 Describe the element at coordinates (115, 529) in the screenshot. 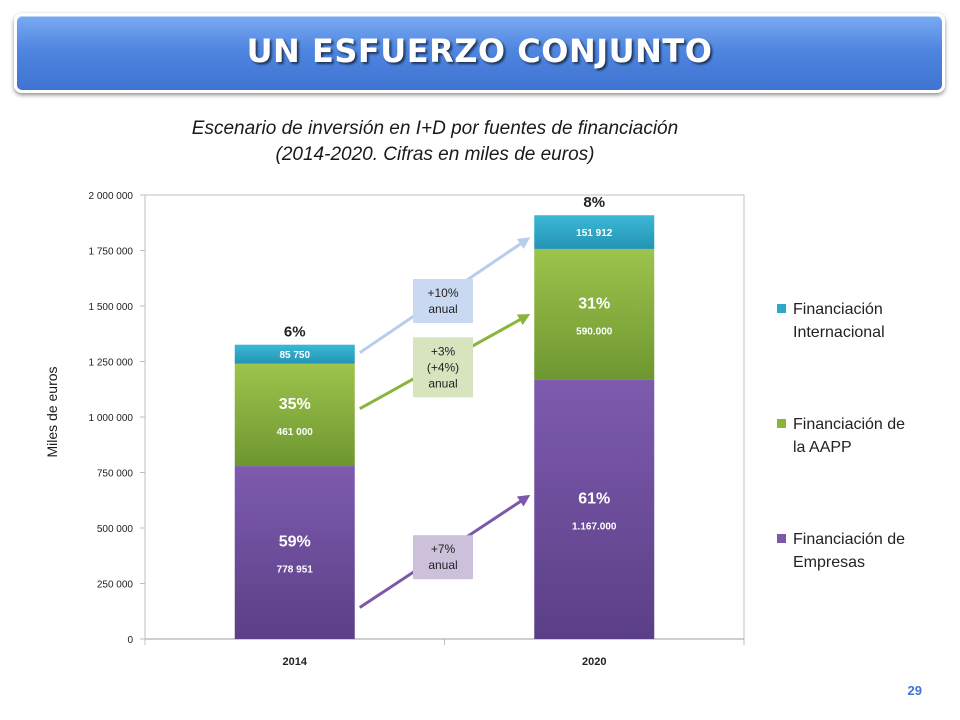

I see `y-tick-label: 500 000` at that location.